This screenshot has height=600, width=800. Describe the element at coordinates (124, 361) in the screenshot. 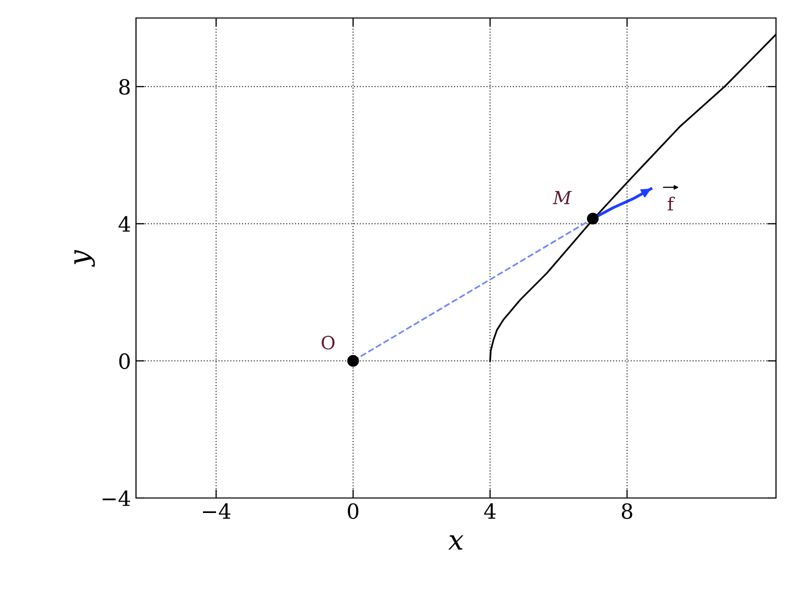

I see `y-tick-label: 0` at that location.